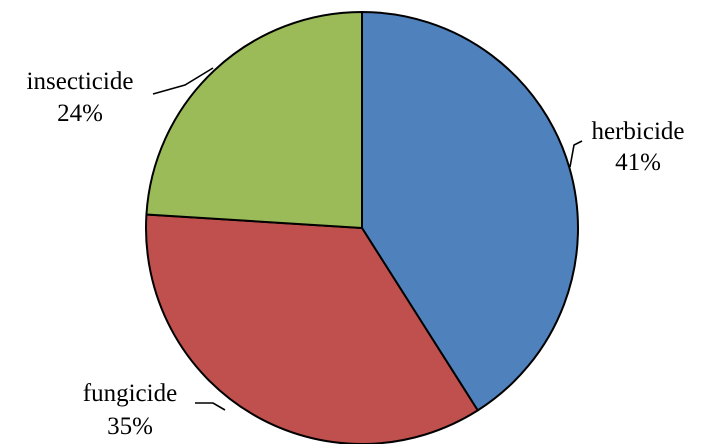 The width and height of the screenshot is (706, 444). I want to click on leader-line-fungicide, so click(210, 406).